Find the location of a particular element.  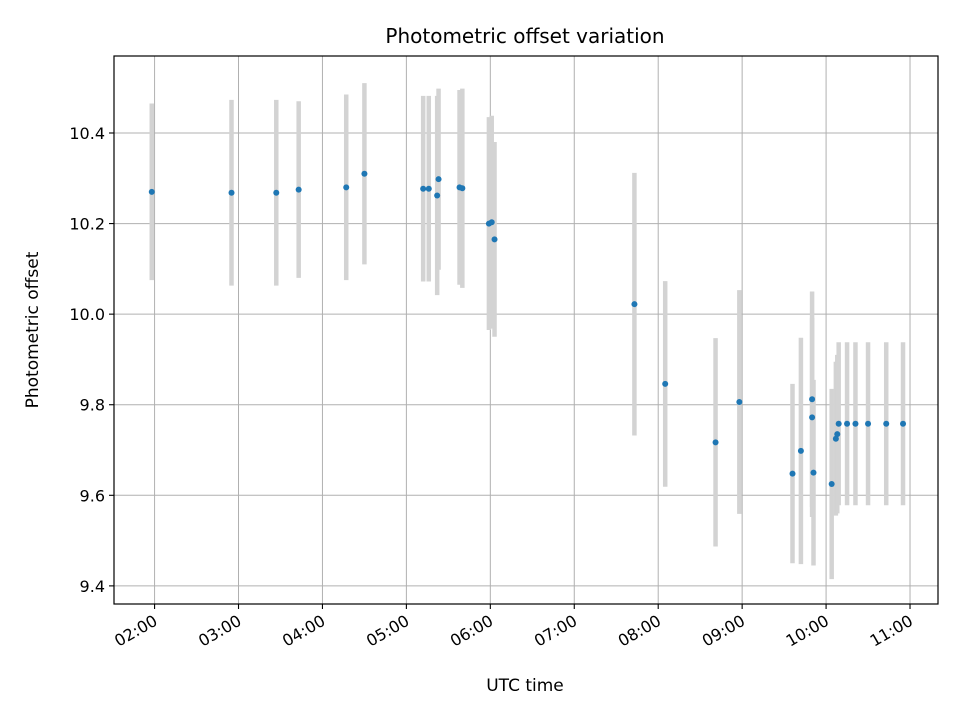

y-axis-title: Photometric offset is located at coordinates (33, 329).